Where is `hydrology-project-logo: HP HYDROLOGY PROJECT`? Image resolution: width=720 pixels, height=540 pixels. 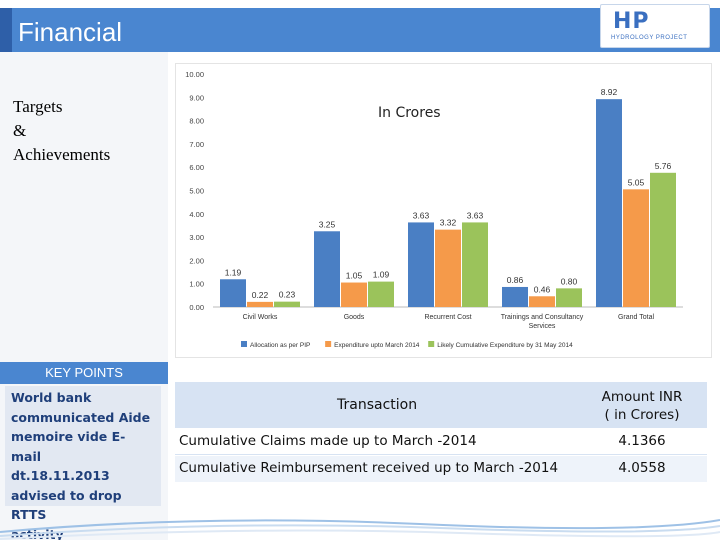 hydrology-project-logo: HP HYDROLOGY PROJECT is located at coordinates (655, 26).